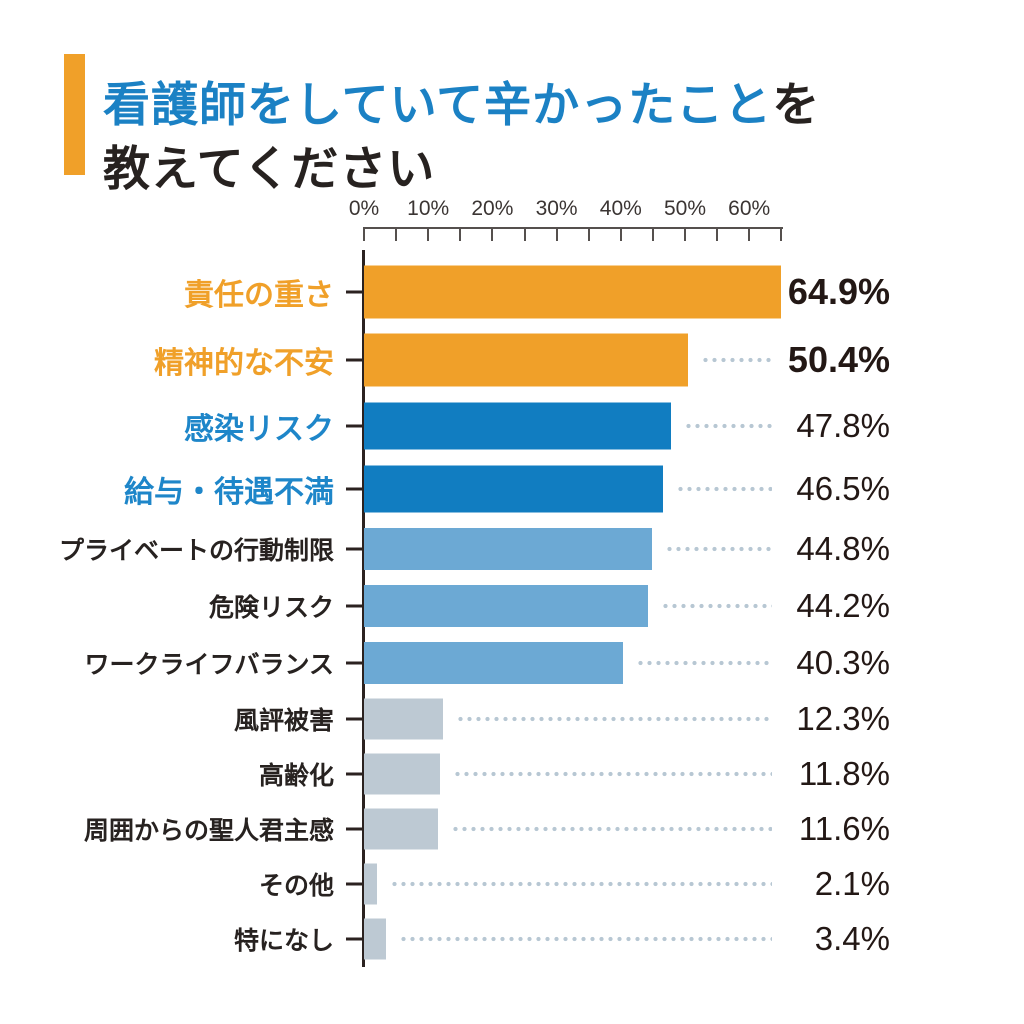  Describe the element at coordinates (620, 208) in the screenshot. I see `axis-tick-label: 40%` at that location.